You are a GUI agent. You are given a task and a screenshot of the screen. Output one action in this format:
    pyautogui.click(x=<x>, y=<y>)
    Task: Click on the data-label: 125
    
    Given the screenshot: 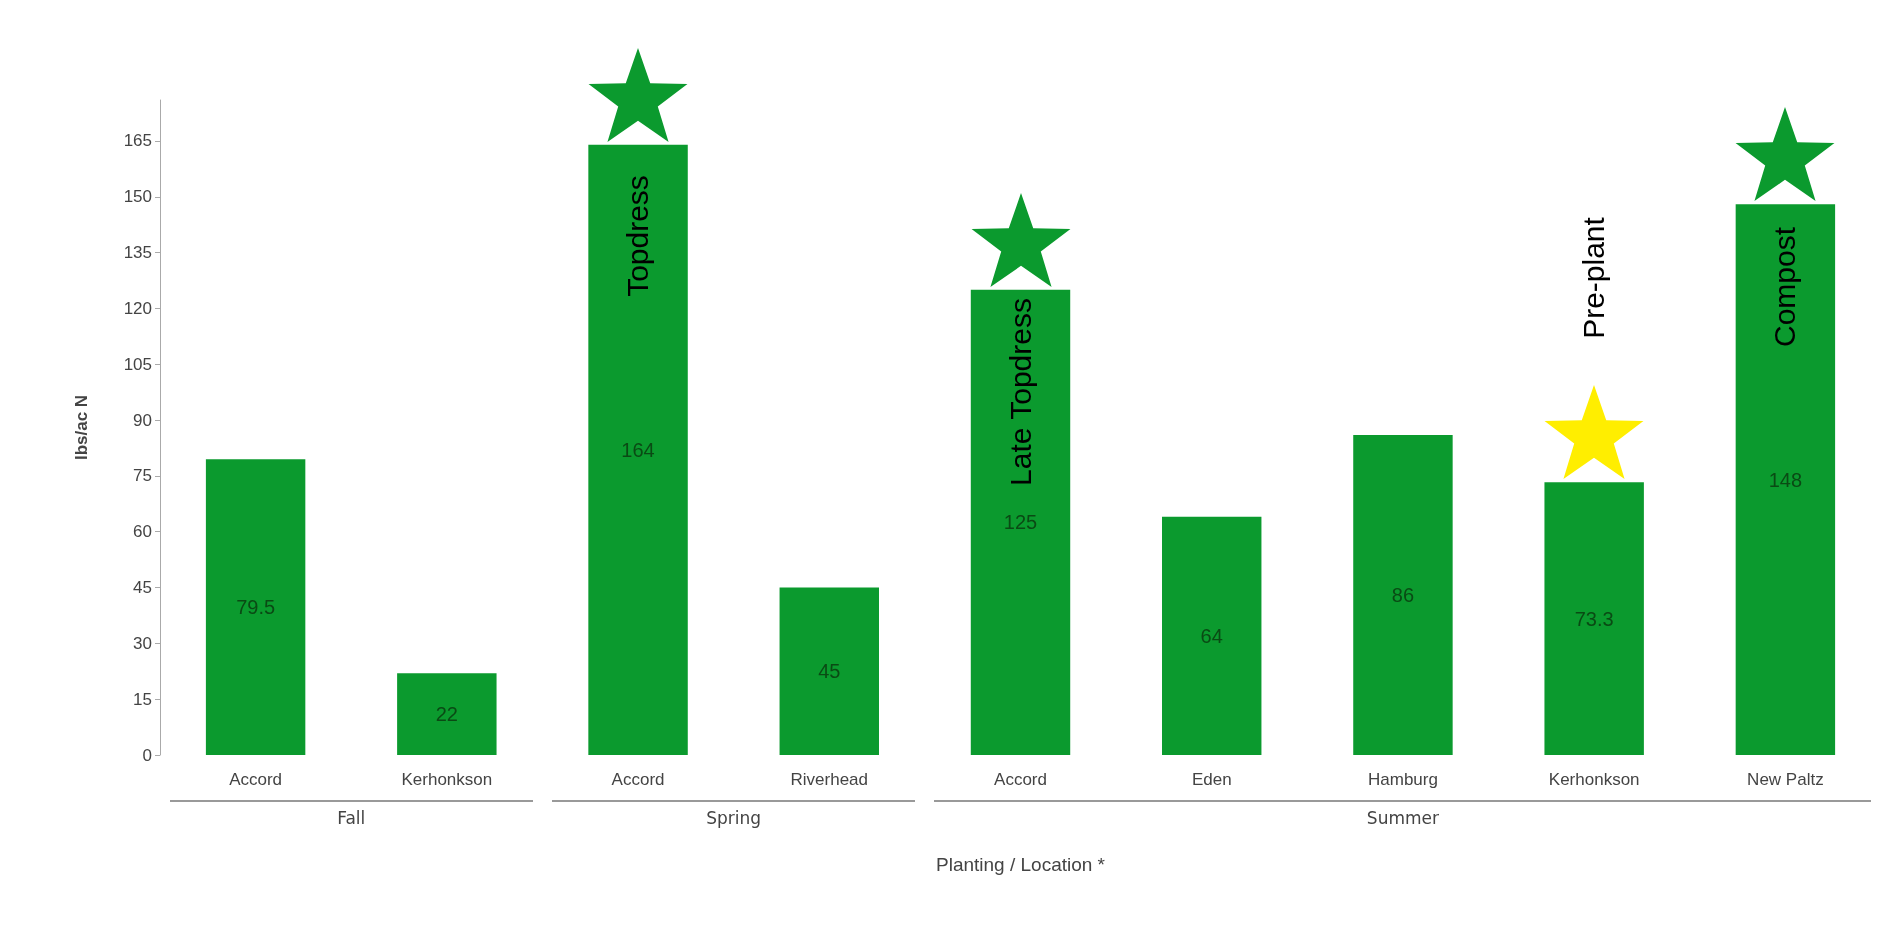 What is the action you would take?
    pyautogui.click(x=1020, y=522)
    